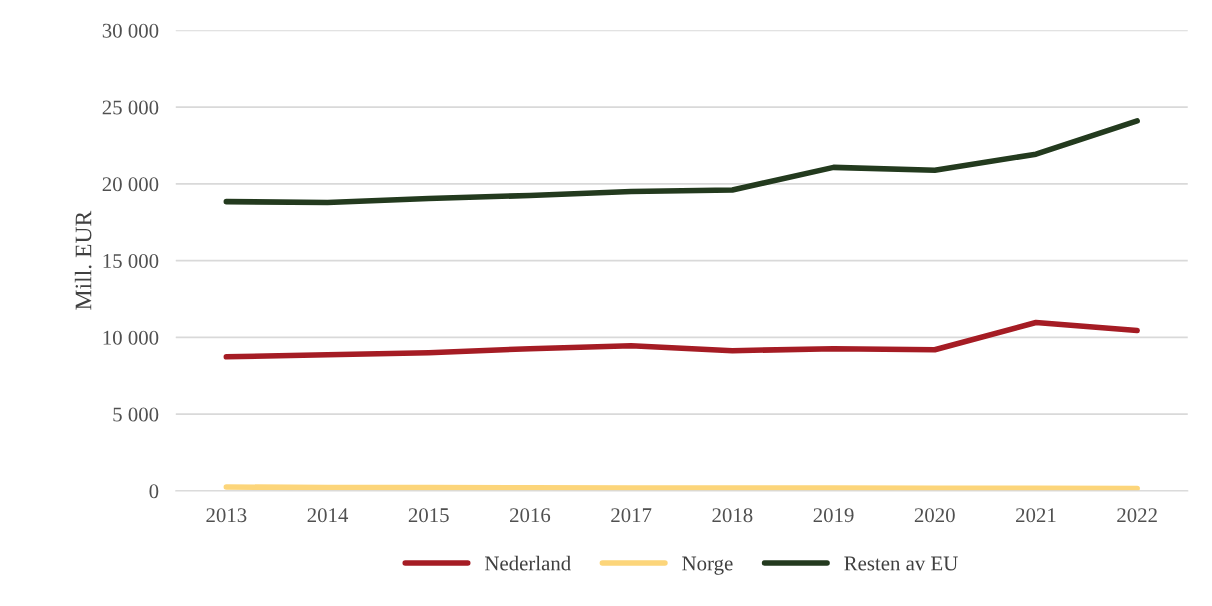 The width and height of the screenshot is (1212, 606). What do you see at coordinates (130, 30) in the screenshot?
I see `y-tick-label: 30 000` at bounding box center [130, 30].